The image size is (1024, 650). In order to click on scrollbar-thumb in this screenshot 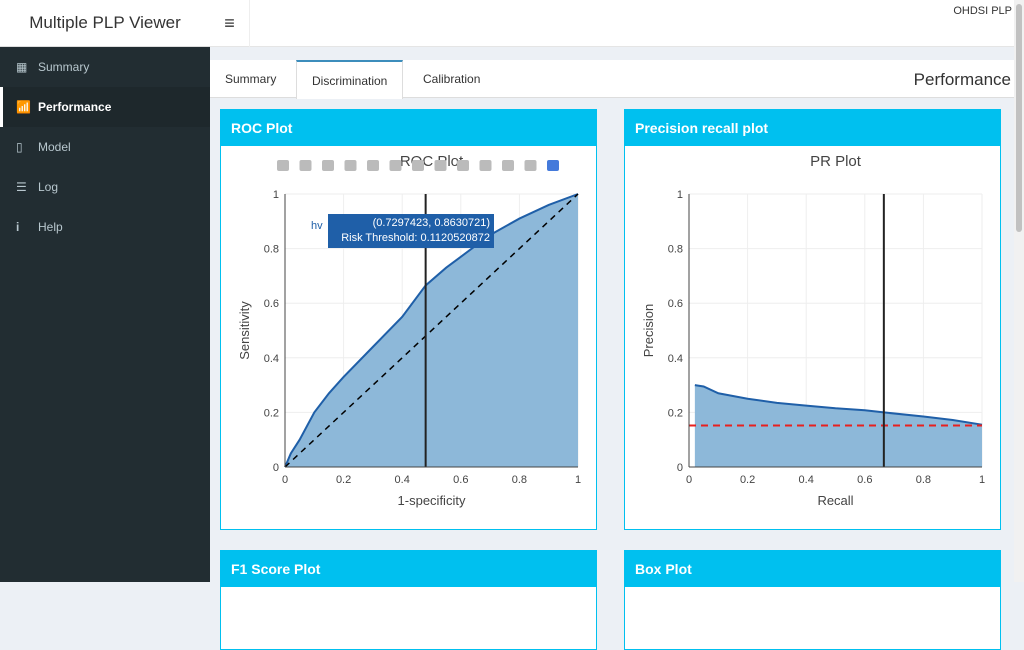, I will do `click(1019, 118)`.